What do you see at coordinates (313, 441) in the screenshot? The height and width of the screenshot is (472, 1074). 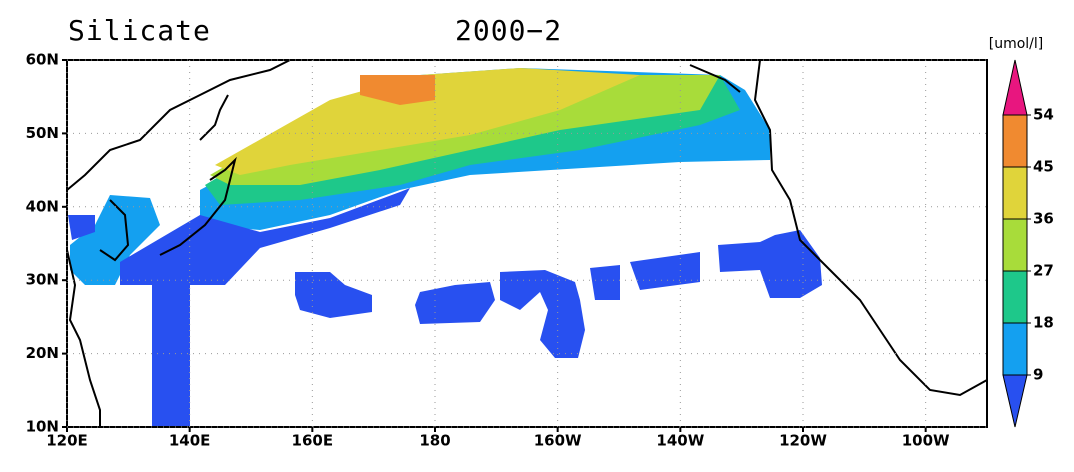 I see `x-tick-label: 160E` at bounding box center [313, 441].